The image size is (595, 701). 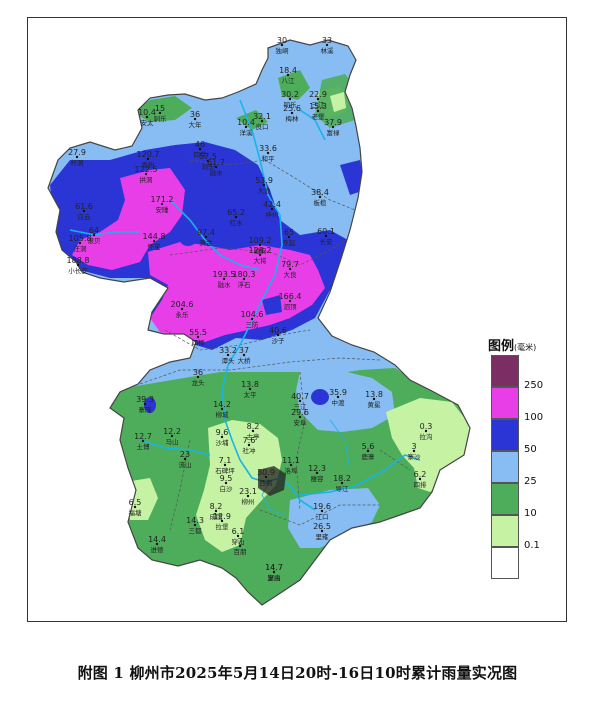 What do you see at coordinates (222, 516) in the screenshot?
I see `station-value: 12.9` at bounding box center [222, 516].